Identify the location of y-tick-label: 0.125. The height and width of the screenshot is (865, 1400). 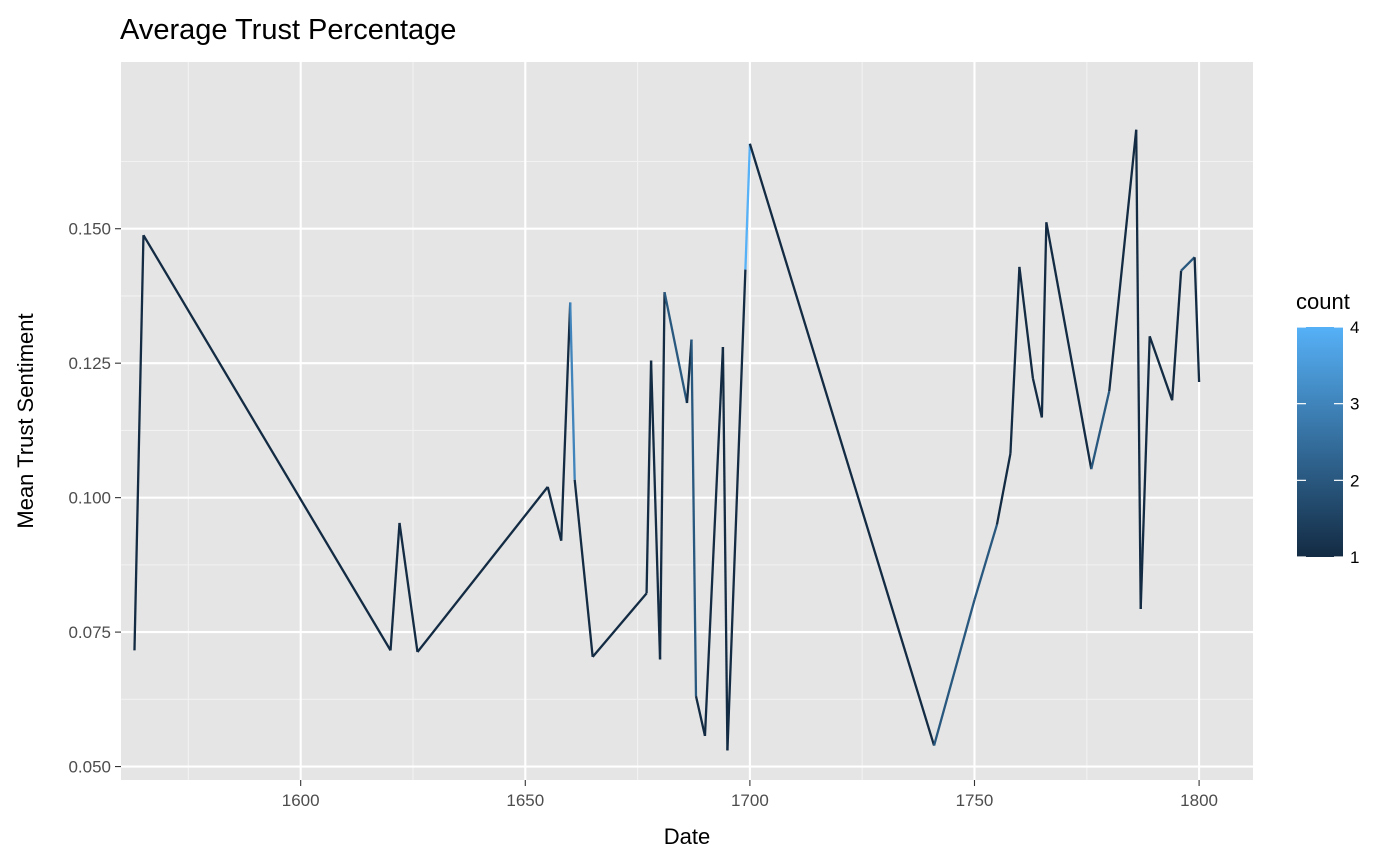
(89, 363).